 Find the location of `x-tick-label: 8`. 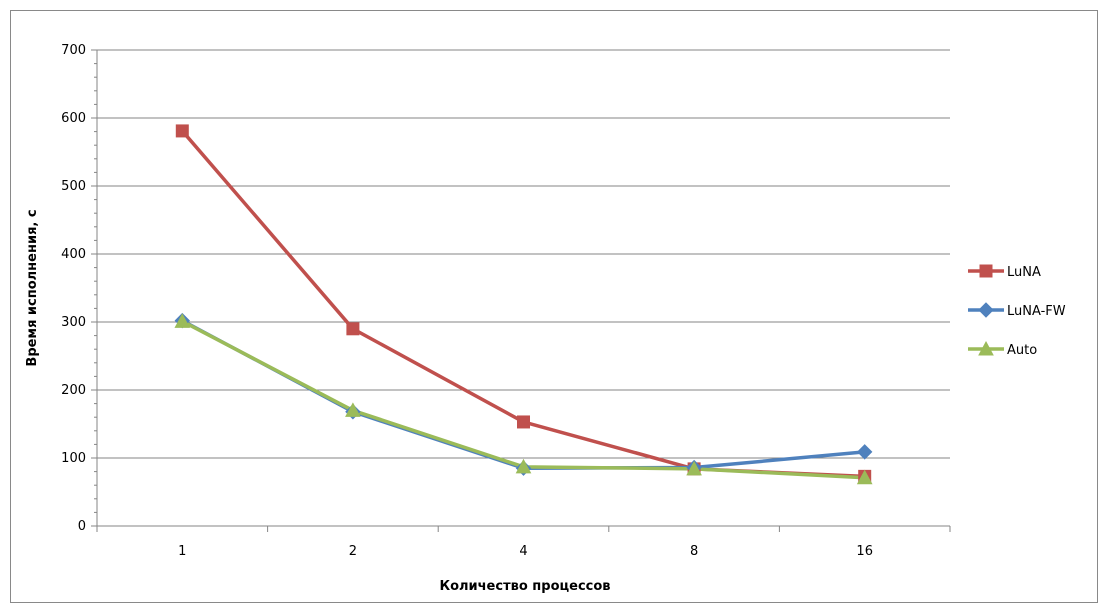

x-tick-label: 8 is located at coordinates (694, 551).